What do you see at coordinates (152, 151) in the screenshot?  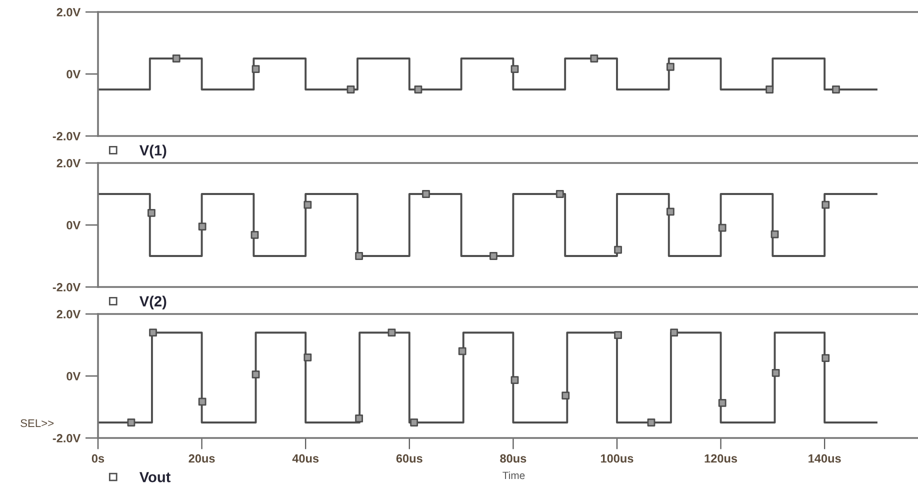 I see `legend-label: V(1)` at bounding box center [152, 151].